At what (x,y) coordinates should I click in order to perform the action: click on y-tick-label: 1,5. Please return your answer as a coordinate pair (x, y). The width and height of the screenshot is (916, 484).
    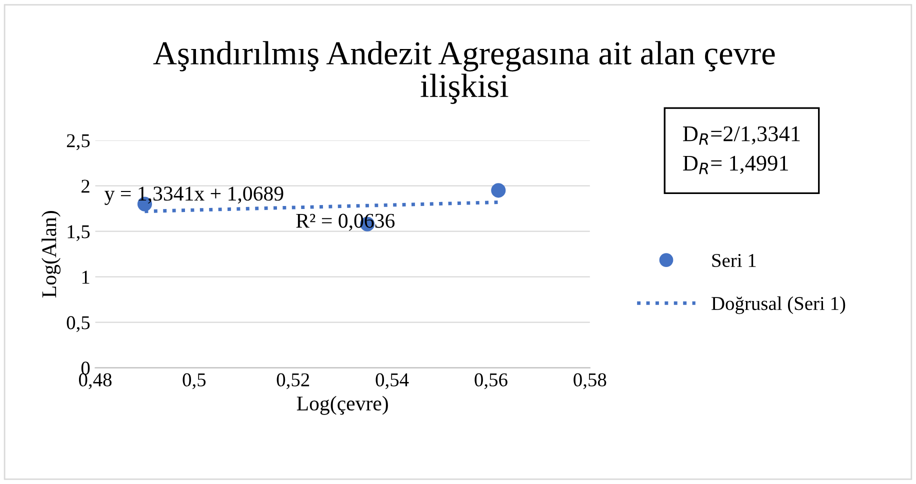
    Looking at the image, I should click on (79, 233).